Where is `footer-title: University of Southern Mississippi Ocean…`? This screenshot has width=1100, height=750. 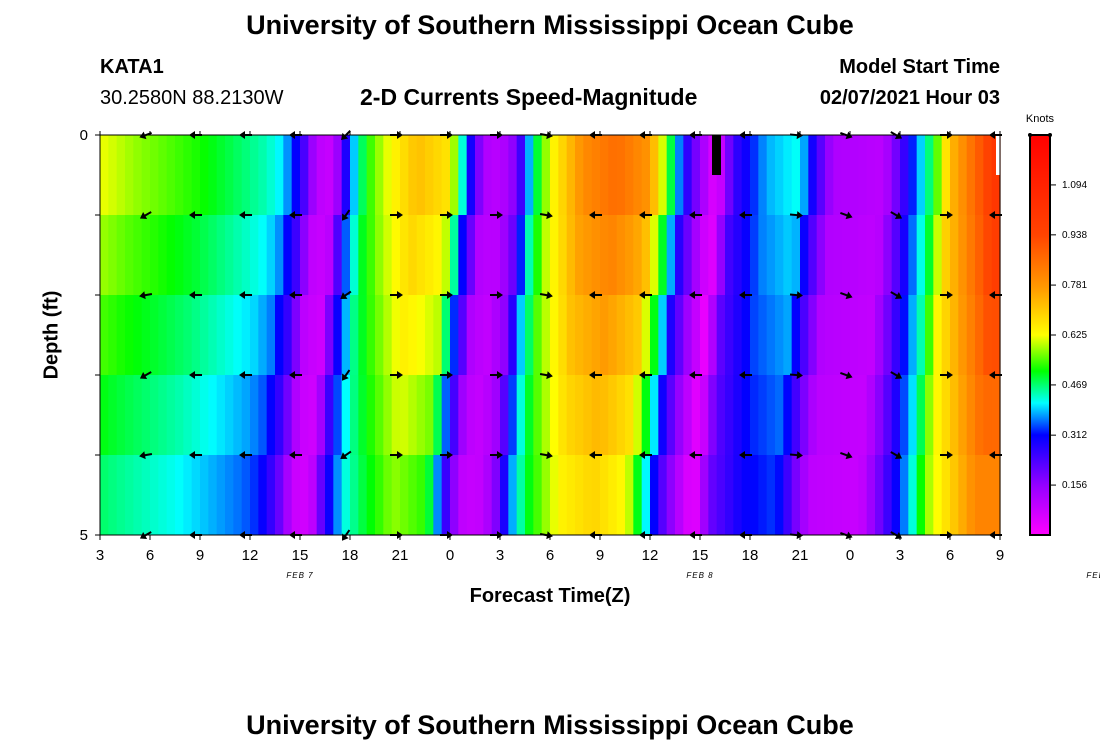
footer-title: University of Southern Mississippi Ocean… is located at coordinates (550, 725).